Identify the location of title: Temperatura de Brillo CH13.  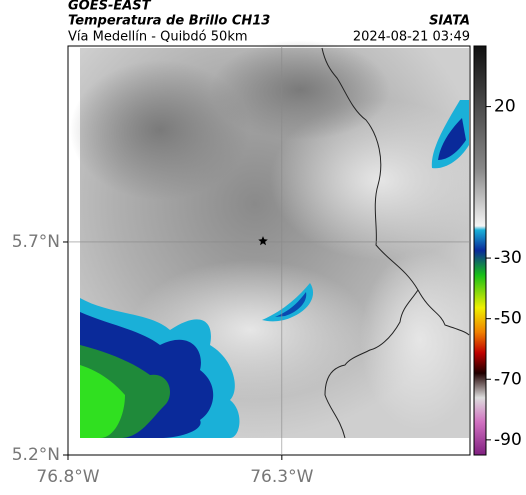
(169, 21).